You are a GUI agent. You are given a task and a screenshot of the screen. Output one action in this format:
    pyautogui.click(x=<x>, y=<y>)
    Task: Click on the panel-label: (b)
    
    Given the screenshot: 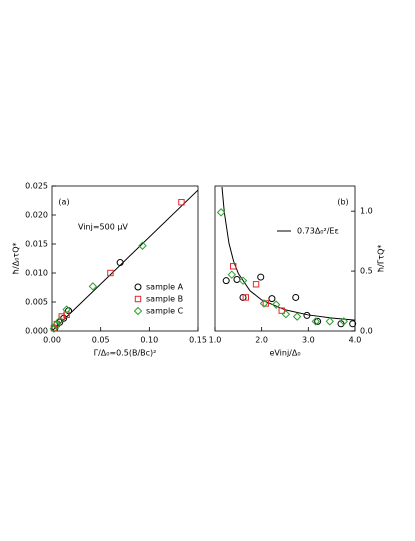 What is the action you would take?
    pyautogui.click(x=342, y=202)
    